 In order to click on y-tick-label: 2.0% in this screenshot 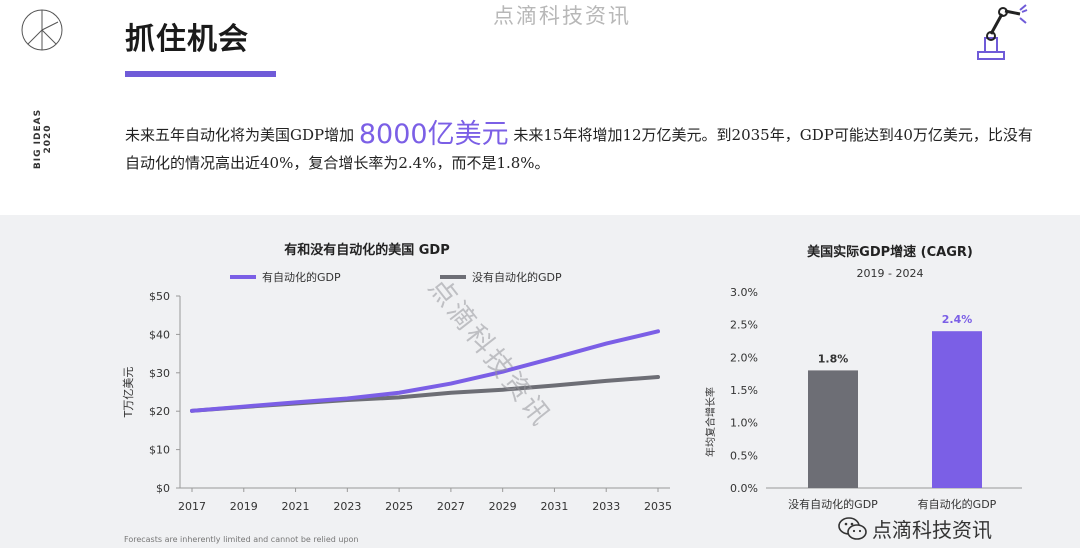, I will do `click(744, 357)`.